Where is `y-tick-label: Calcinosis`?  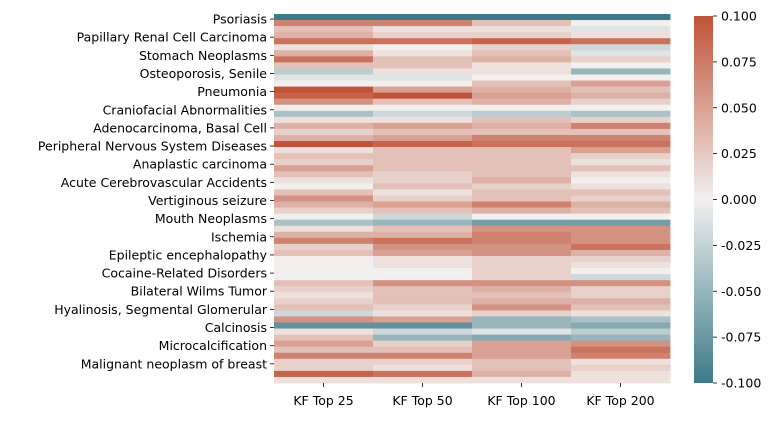 y-tick-label: Calcinosis is located at coordinates (236, 327).